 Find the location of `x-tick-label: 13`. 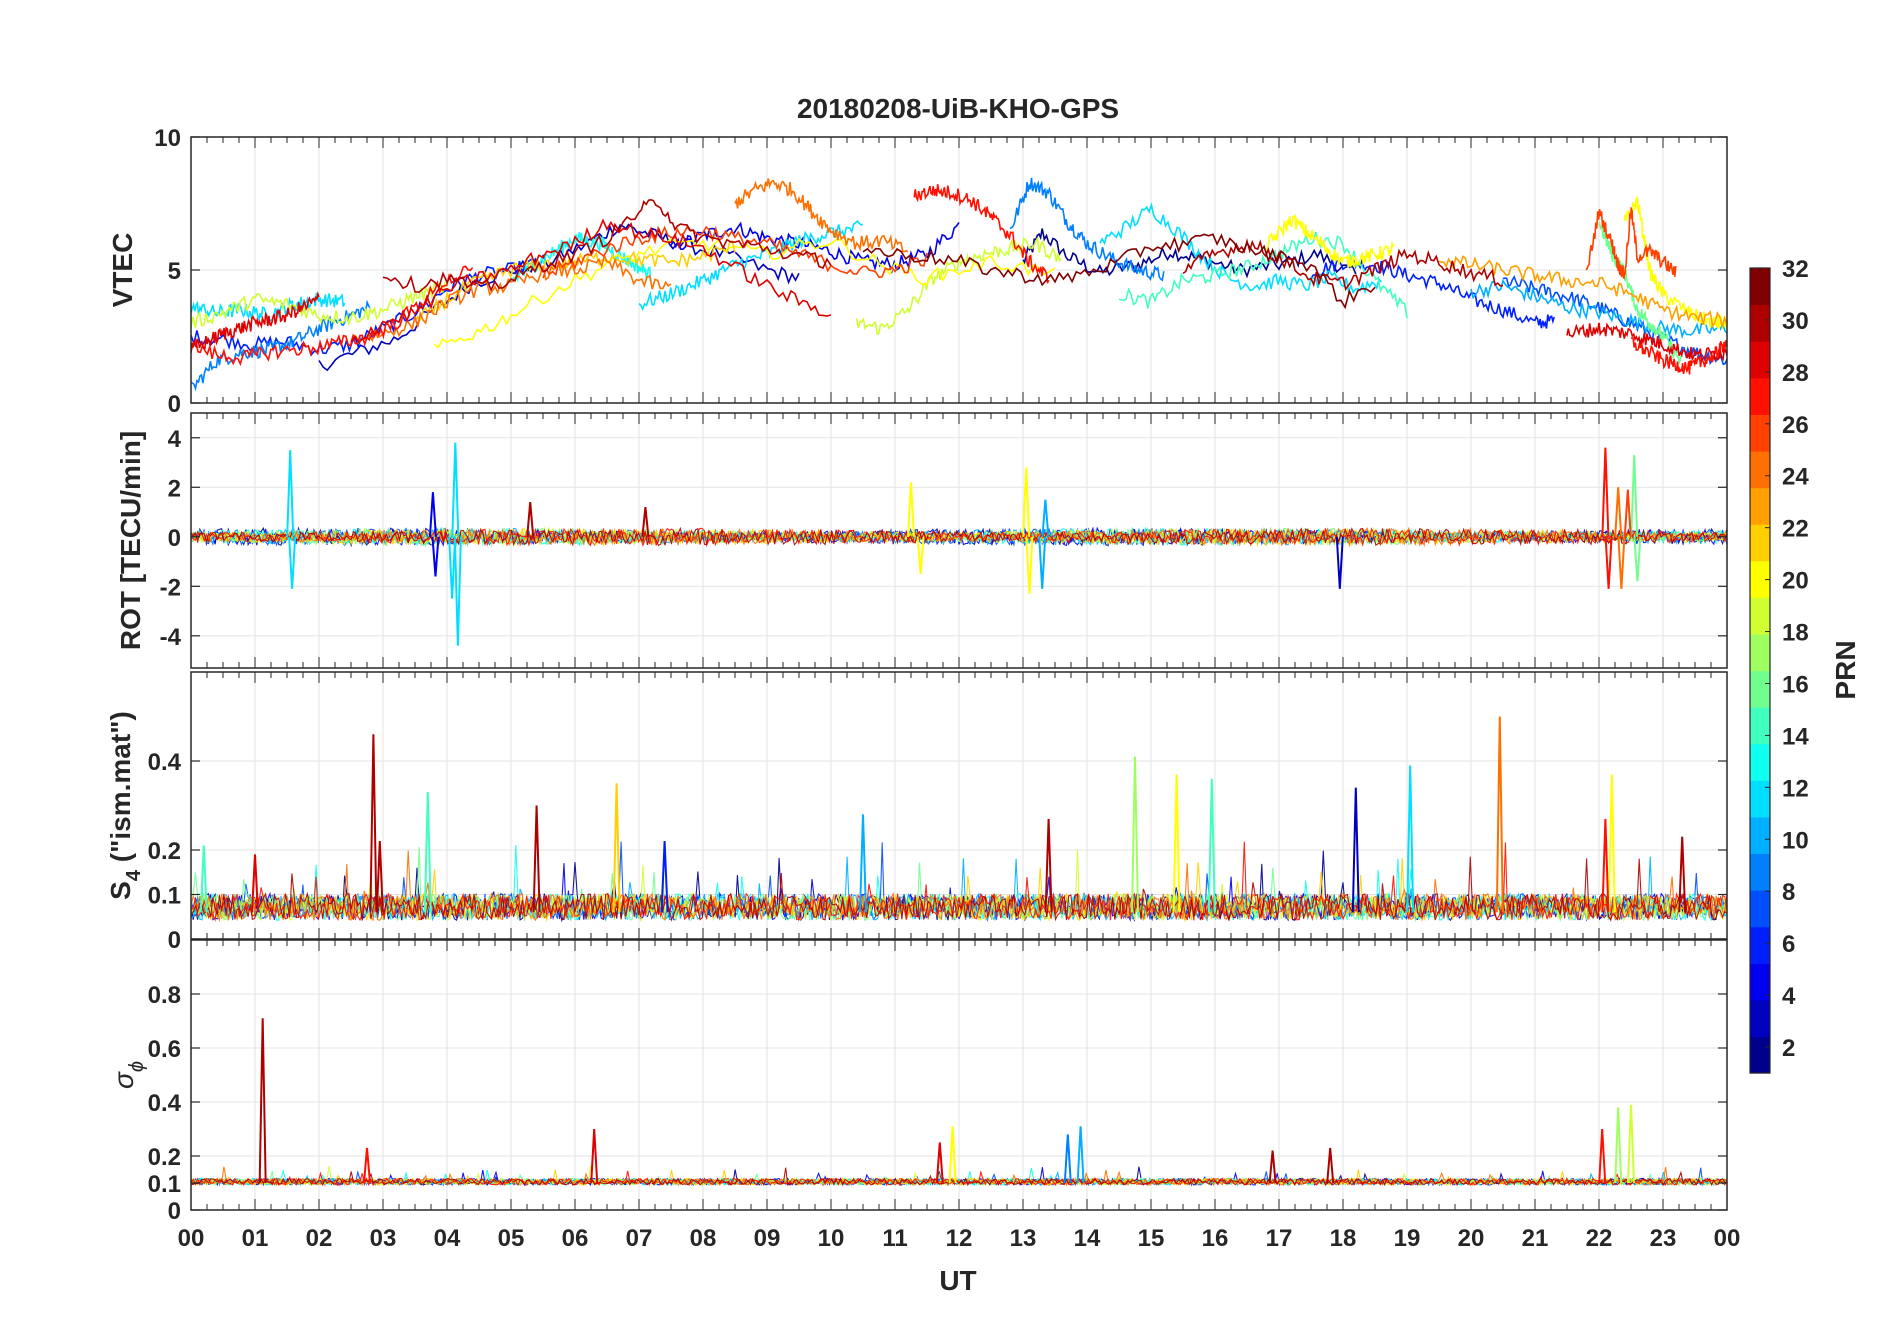

x-tick-label: 13 is located at coordinates (1023, 1238).